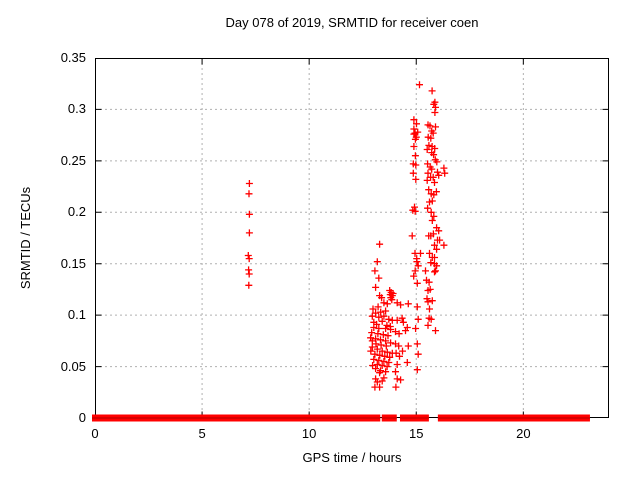  Describe the element at coordinates (76, 109) in the screenshot. I see `y-tick-label: 0.3` at that location.